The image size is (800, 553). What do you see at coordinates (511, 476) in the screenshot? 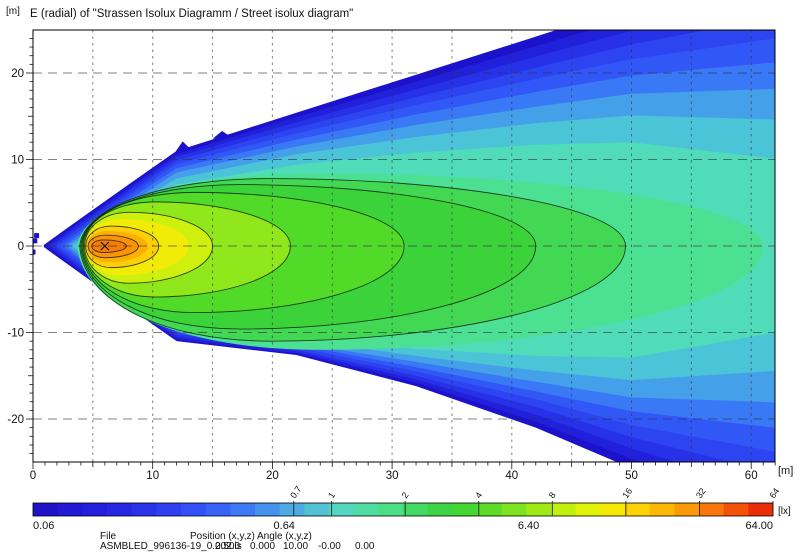
I see `x-tick-label: 40` at bounding box center [511, 476].